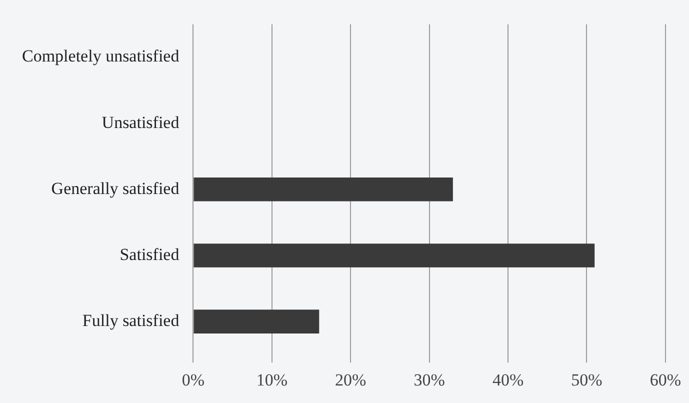  I want to click on x-tick-label: 40%, so click(508, 380).